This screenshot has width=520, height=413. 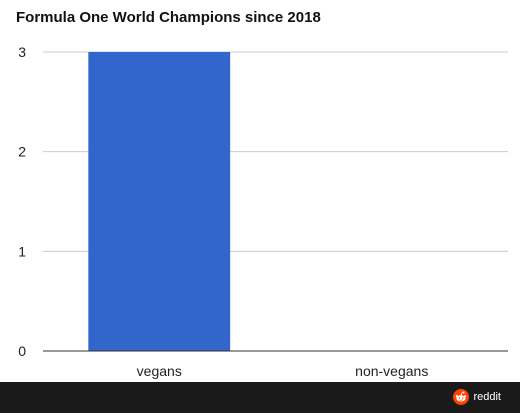 What do you see at coordinates (22, 251) in the screenshot?
I see `y-tick-label: 1` at bounding box center [22, 251].